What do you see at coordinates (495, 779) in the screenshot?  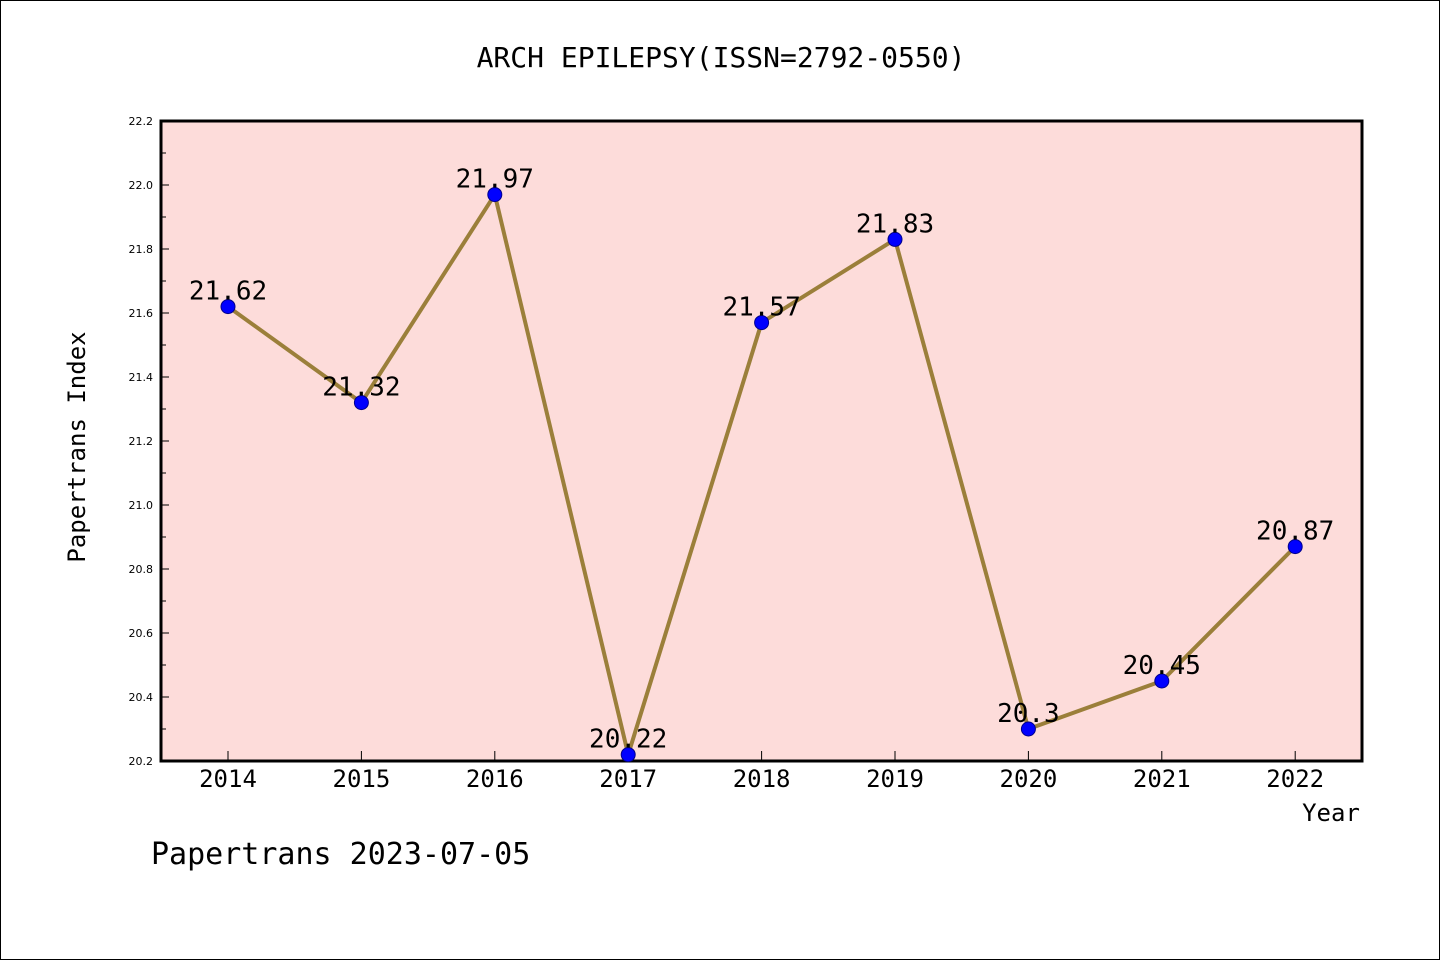 I see `x-tick-label: 2016` at bounding box center [495, 779].